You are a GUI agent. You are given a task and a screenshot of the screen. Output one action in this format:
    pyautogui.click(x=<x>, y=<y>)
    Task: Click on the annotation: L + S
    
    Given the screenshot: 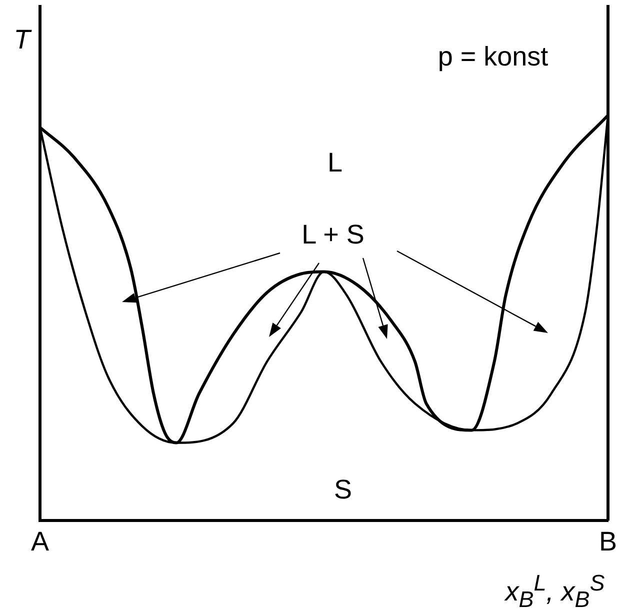 What is the action you would take?
    pyautogui.click(x=333, y=235)
    